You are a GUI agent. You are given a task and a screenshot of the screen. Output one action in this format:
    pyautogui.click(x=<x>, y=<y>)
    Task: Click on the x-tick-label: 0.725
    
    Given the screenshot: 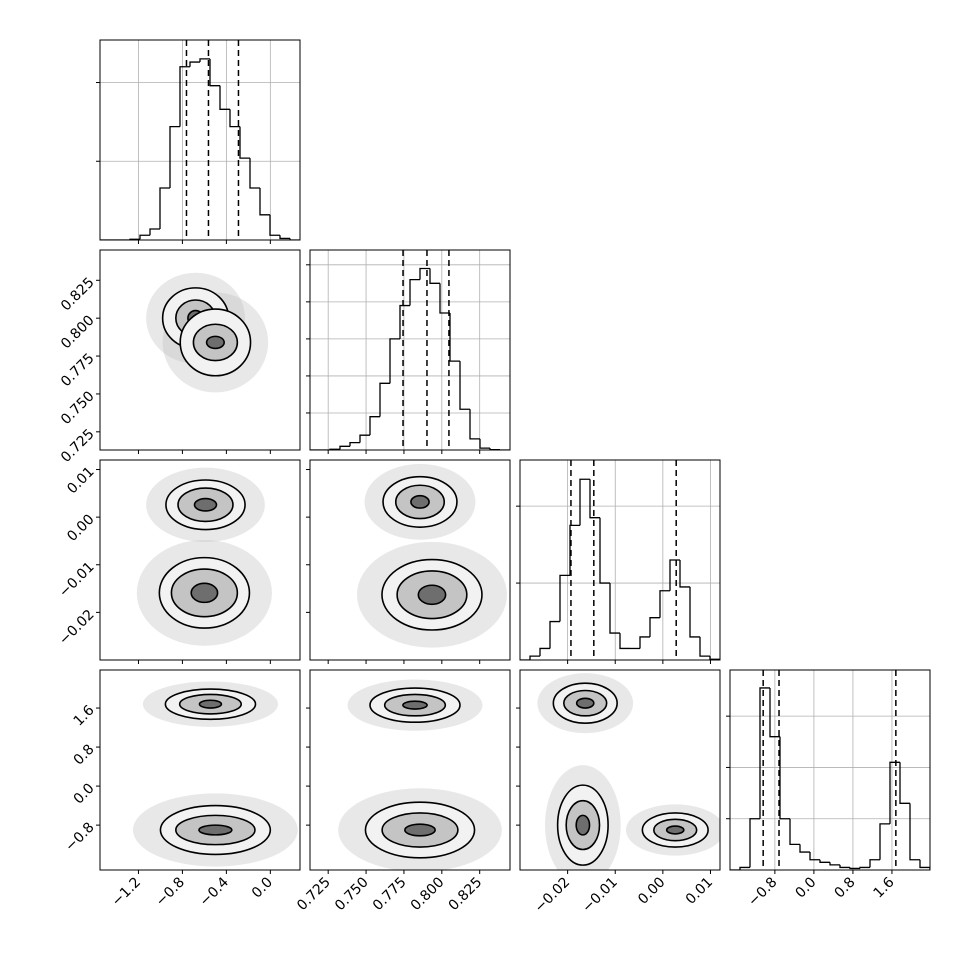 What is the action you would take?
    pyautogui.click(x=314, y=894)
    